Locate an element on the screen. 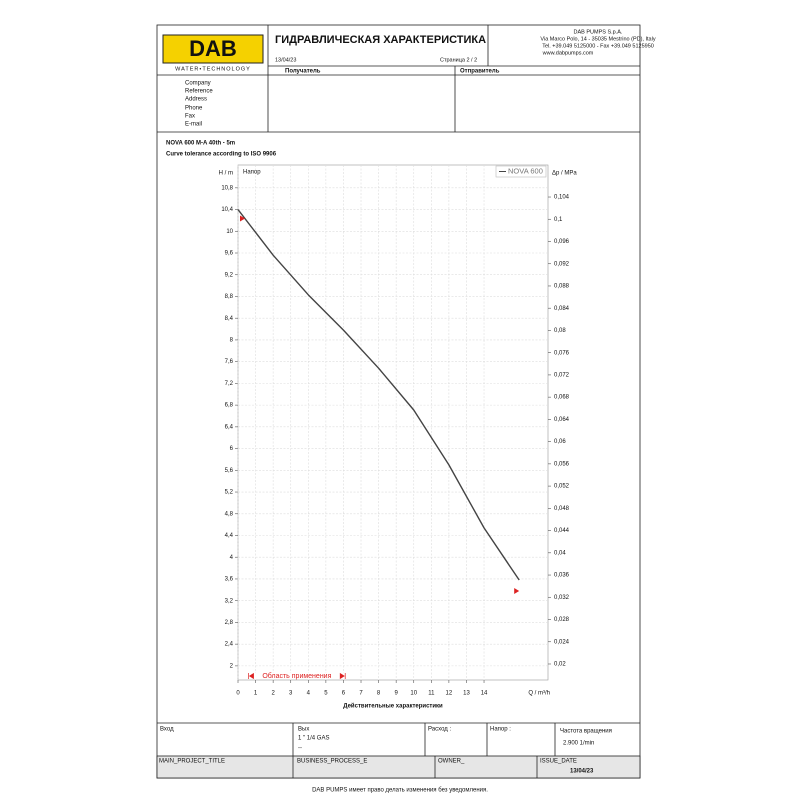 Image resolution: width=800 pixels, height=800 pixels. outlet: Вых is located at coordinates (303, 730).